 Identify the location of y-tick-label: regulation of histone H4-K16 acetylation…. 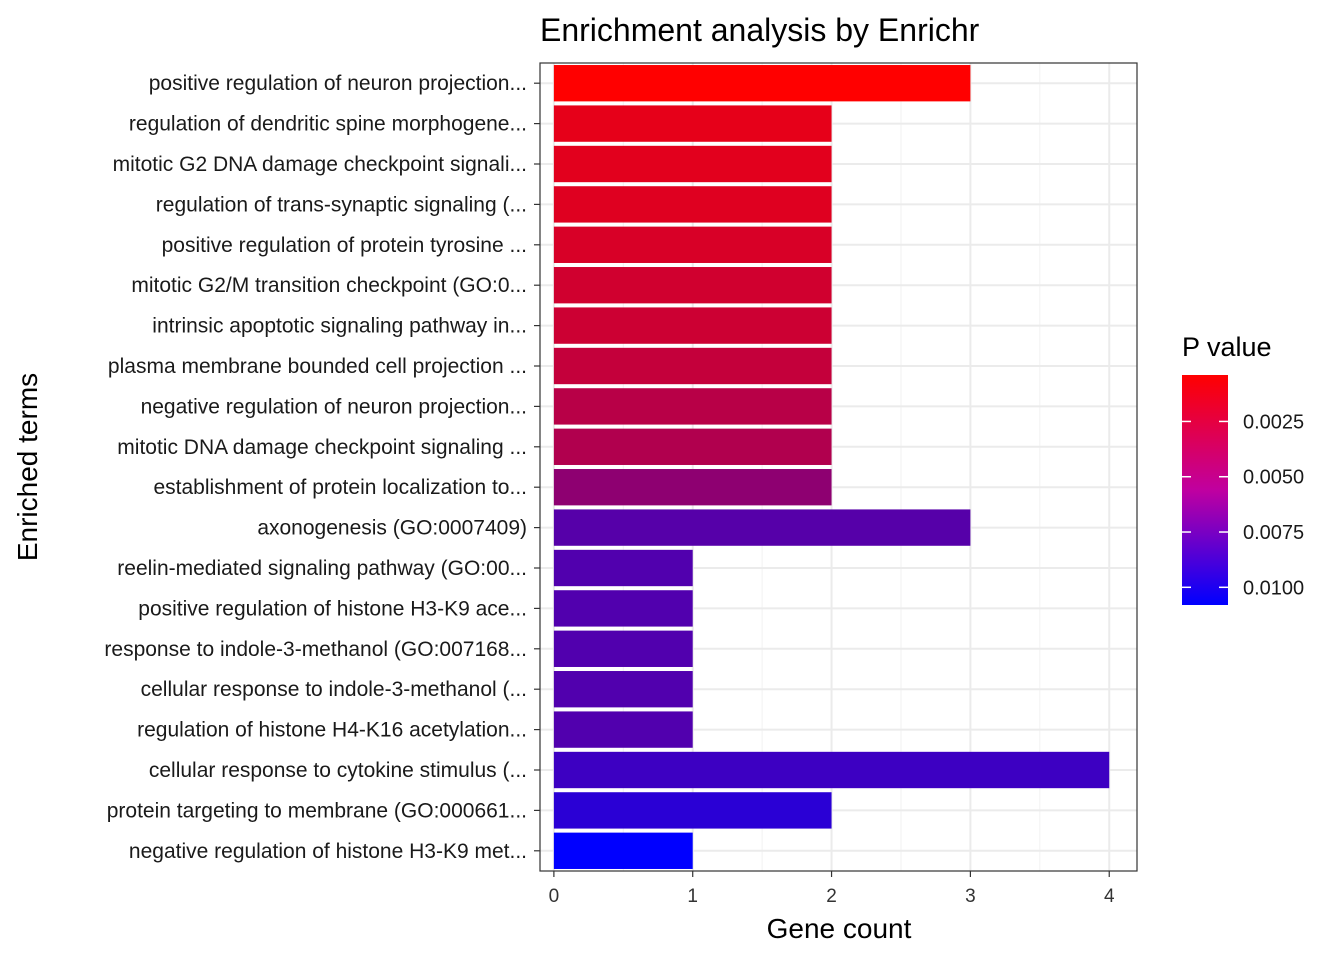
(332, 730).